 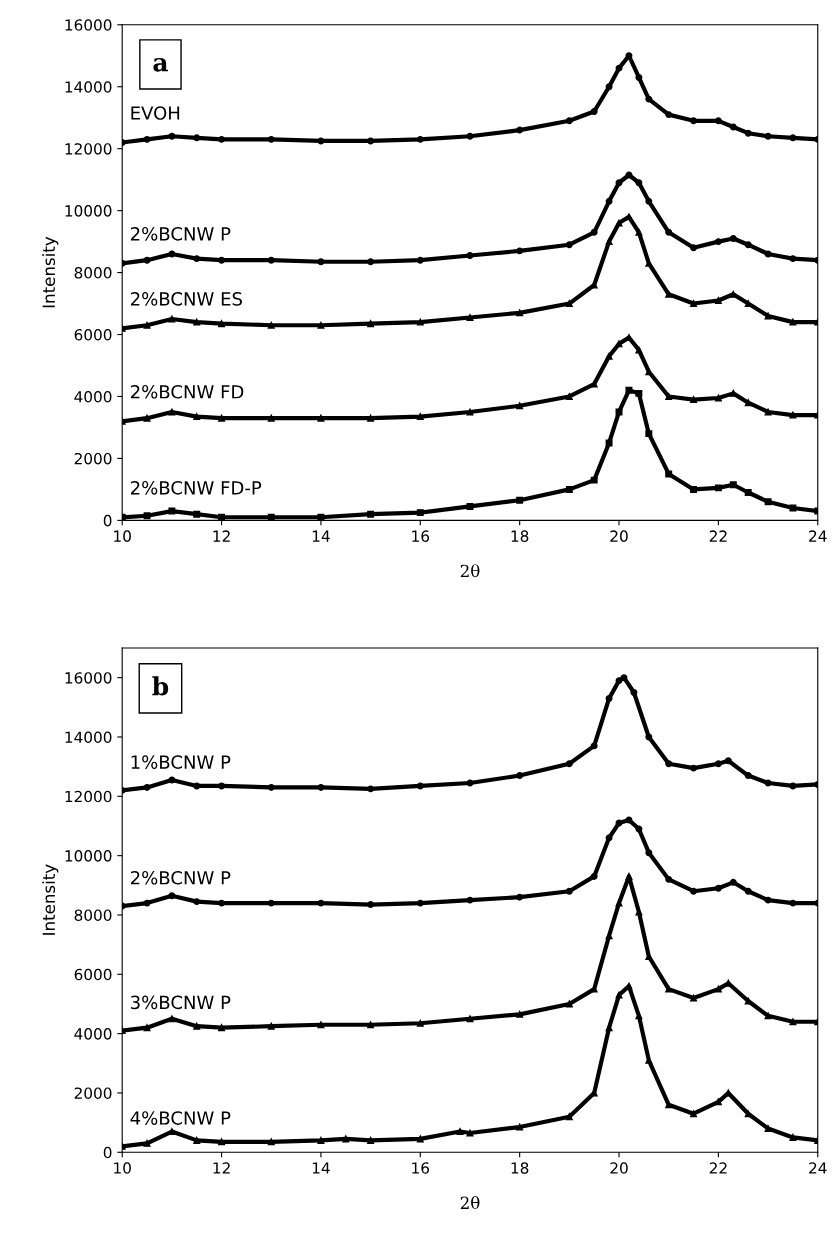 I want to click on series-label: 1%BCNW P, so click(x=181, y=762).